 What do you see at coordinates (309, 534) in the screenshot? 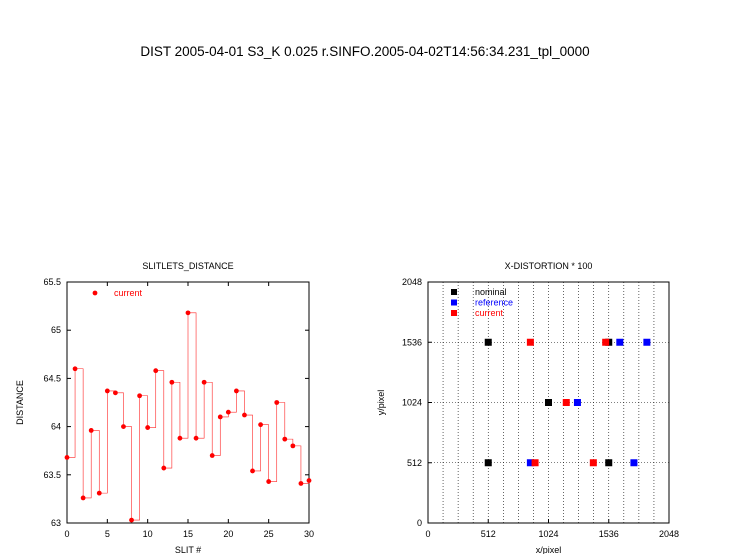
I see `x-tick-label-left: 30` at bounding box center [309, 534].